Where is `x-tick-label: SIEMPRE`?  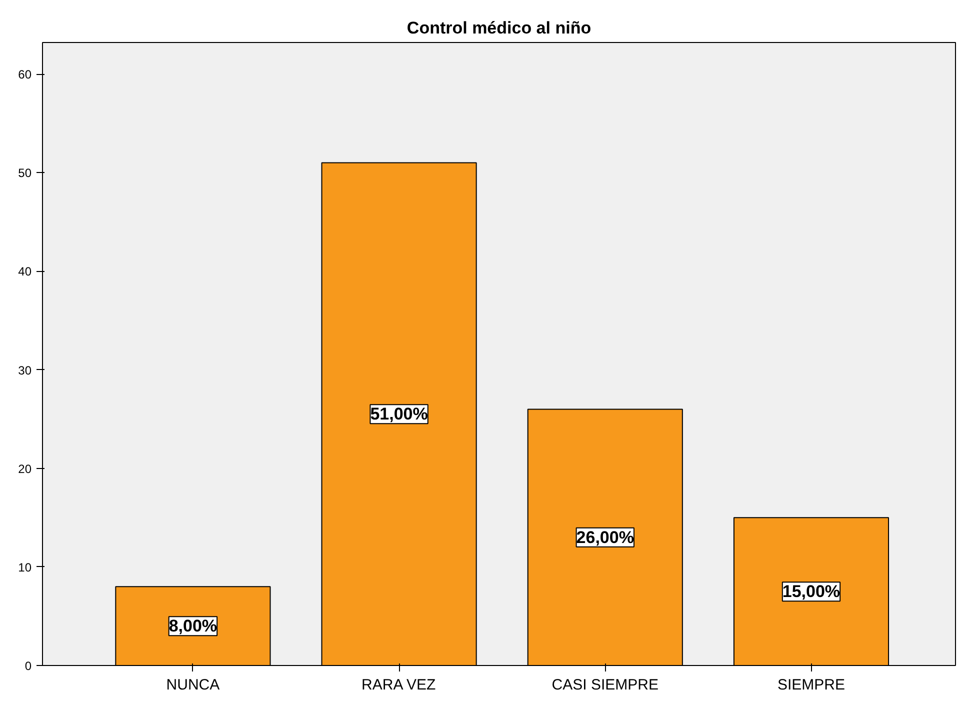
x-tick-label: SIEMPRE is located at coordinates (811, 685).